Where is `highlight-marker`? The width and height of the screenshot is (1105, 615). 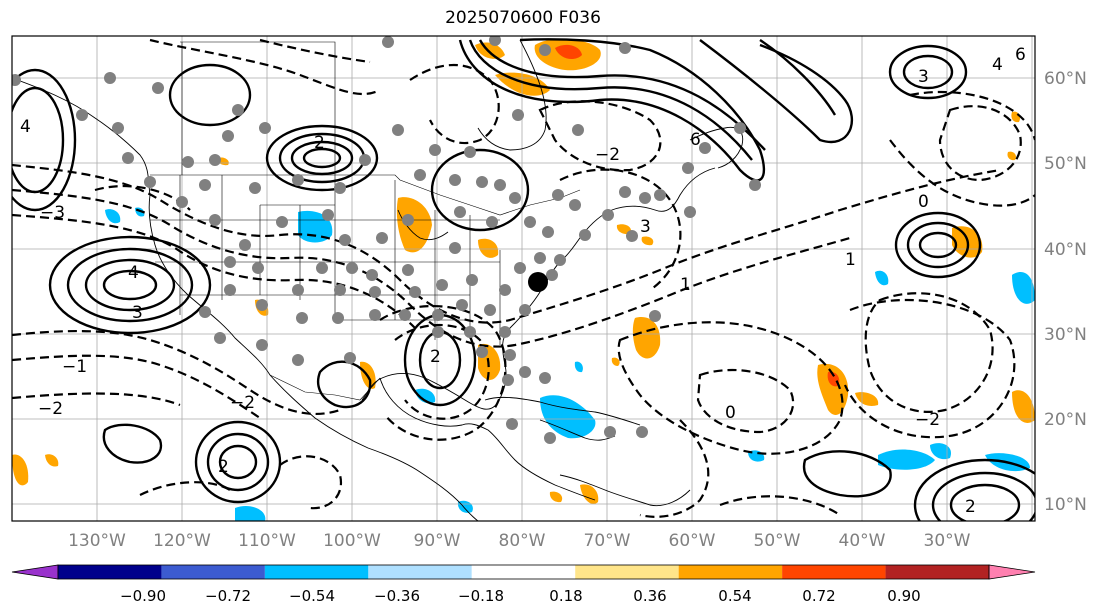 highlight-marker is located at coordinates (538, 282).